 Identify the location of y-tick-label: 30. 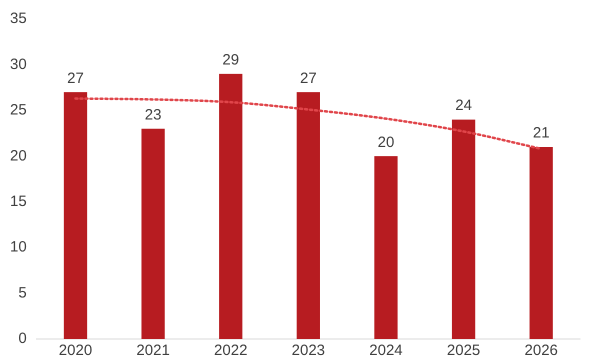
(18, 64).